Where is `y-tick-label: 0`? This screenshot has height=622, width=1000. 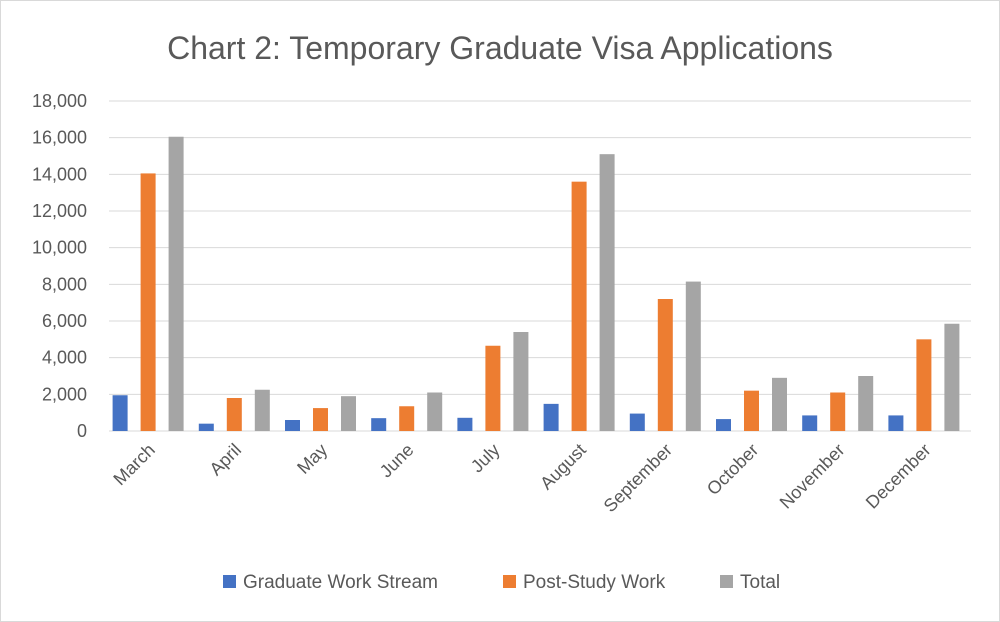 y-tick-label: 0 is located at coordinates (82, 431).